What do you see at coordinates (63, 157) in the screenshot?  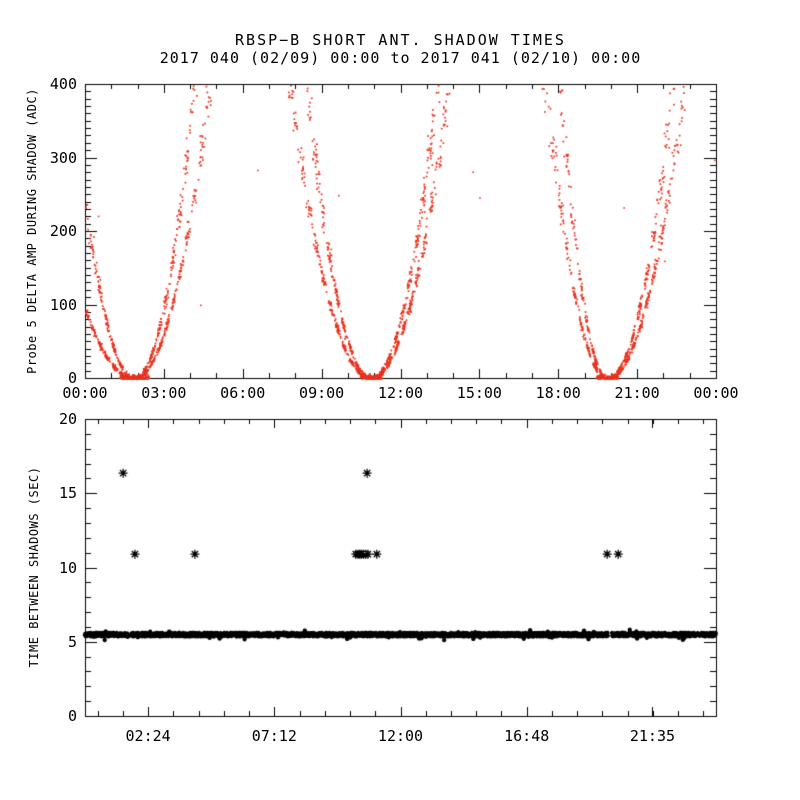 I see `y-tick-label: 300` at bounding box center [63, 157].